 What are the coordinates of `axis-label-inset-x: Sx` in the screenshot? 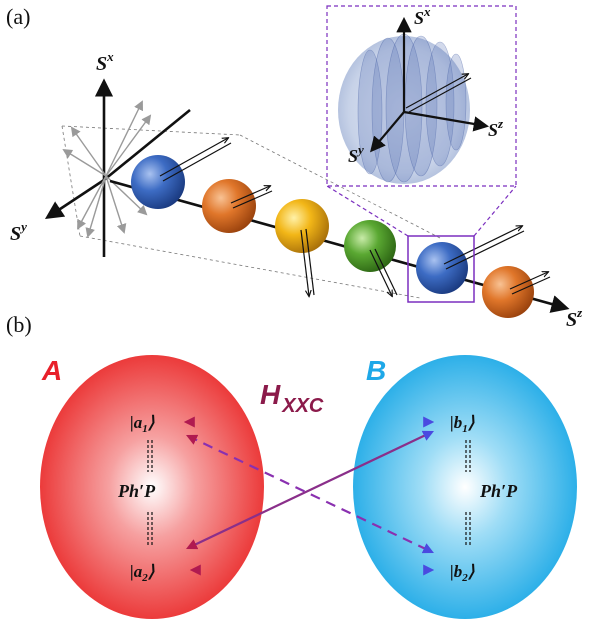 It's located at (422, 16).